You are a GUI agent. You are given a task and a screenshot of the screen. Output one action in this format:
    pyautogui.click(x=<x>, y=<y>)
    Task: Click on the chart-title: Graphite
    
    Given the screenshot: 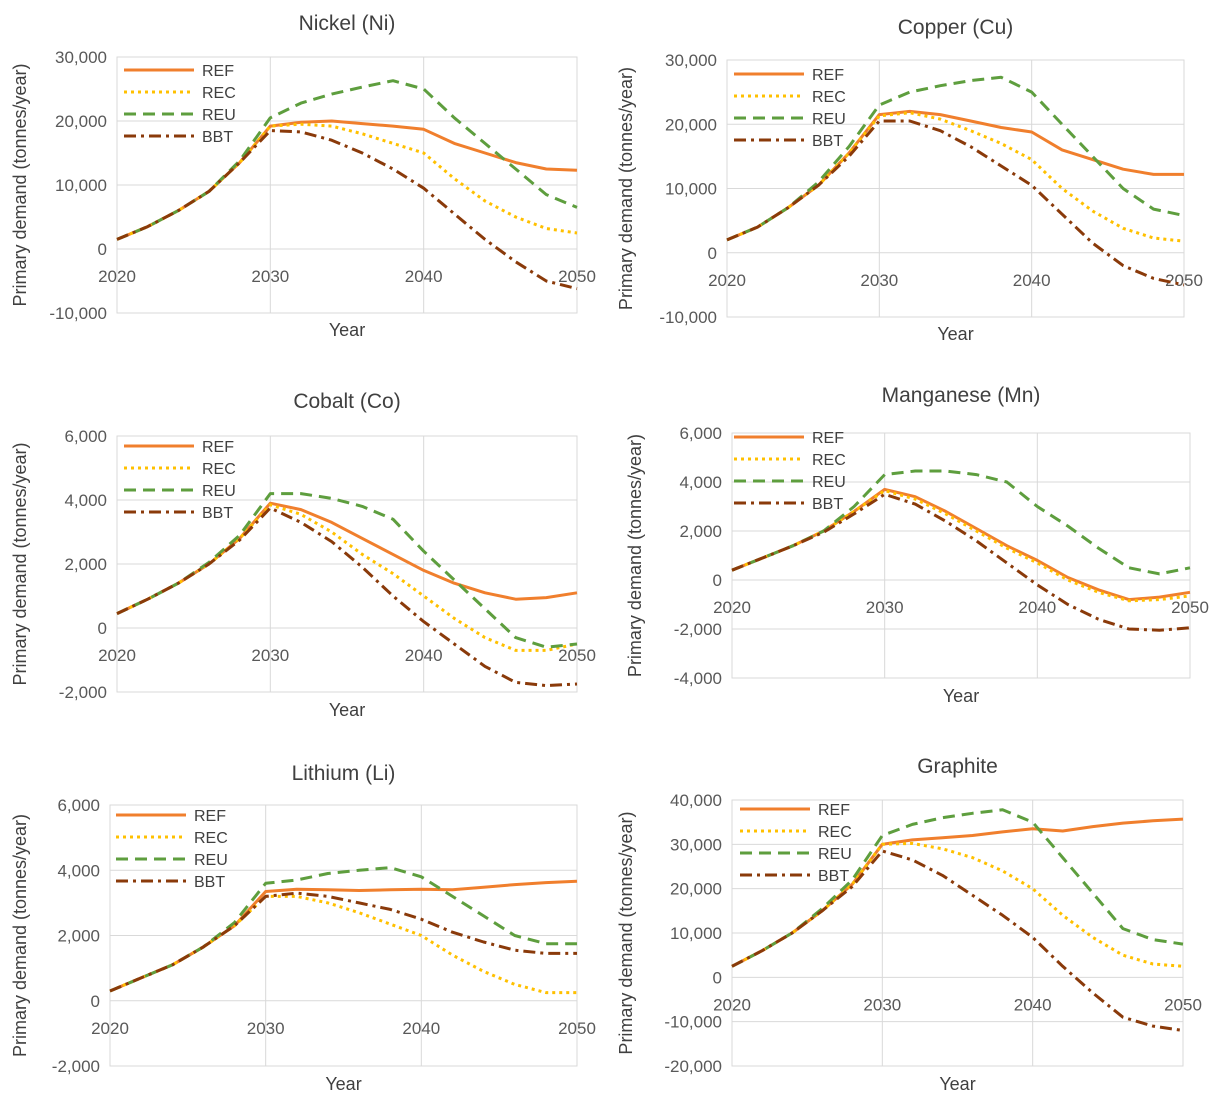 What is the action you would take?
    pyautogui.click(x=957, y=766)
    